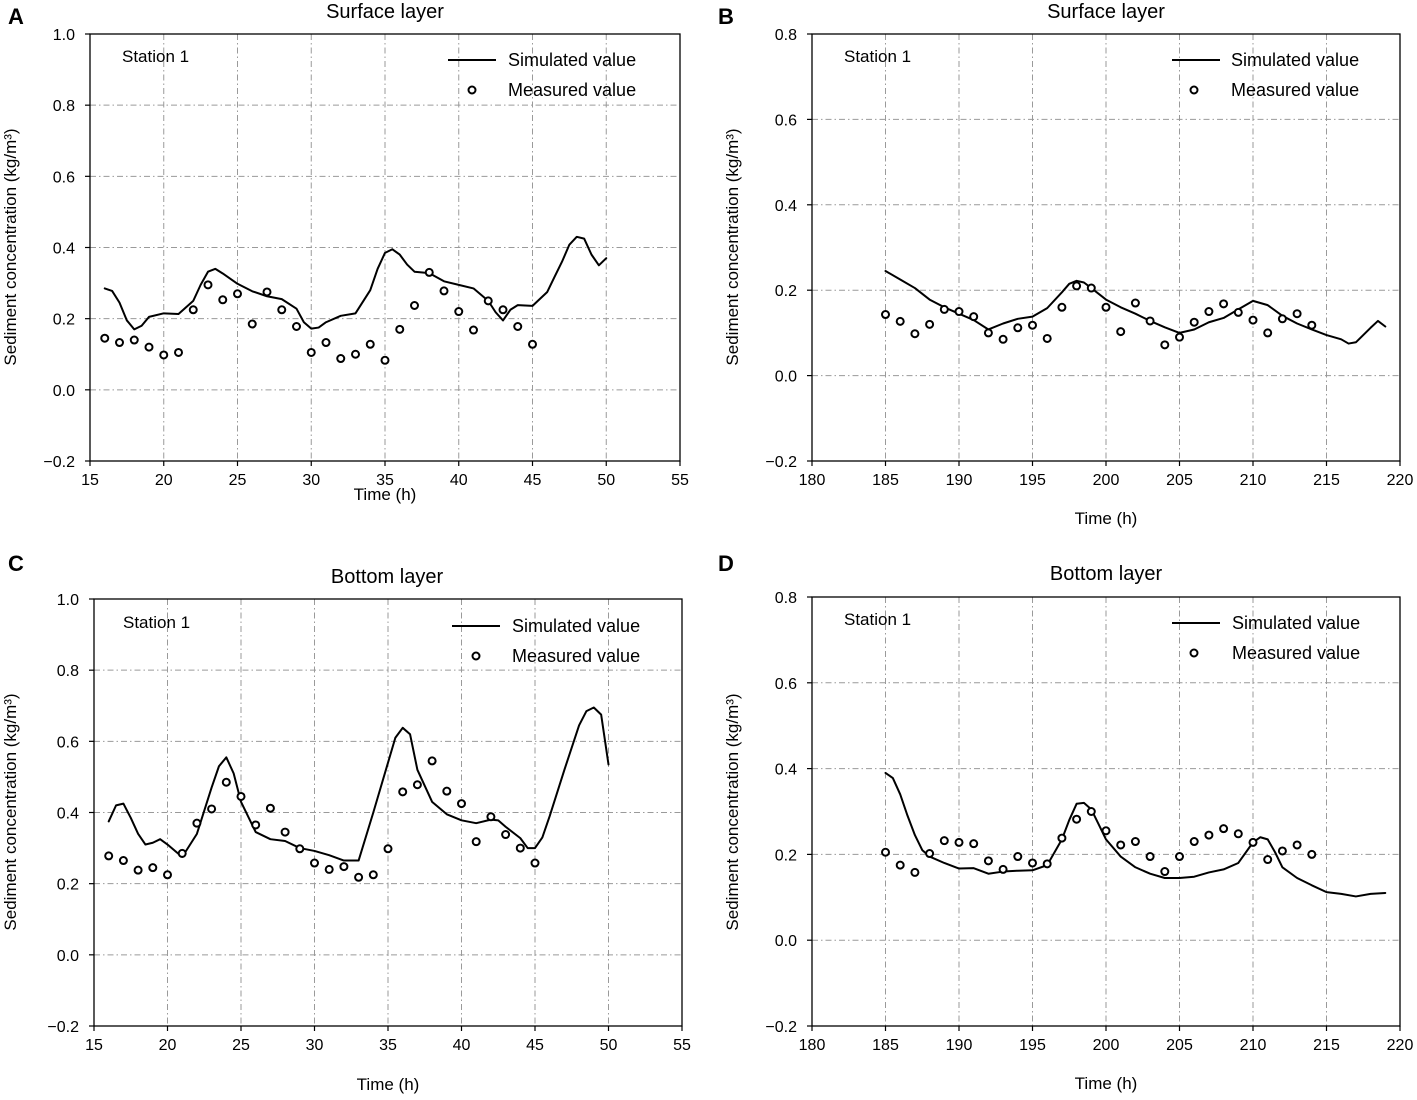 The width and height of the screenshot is (1417, 1100). Describe the element at coordinates (462, 1045) in the screenshot. I see `x-tick-label: 40` at that location.